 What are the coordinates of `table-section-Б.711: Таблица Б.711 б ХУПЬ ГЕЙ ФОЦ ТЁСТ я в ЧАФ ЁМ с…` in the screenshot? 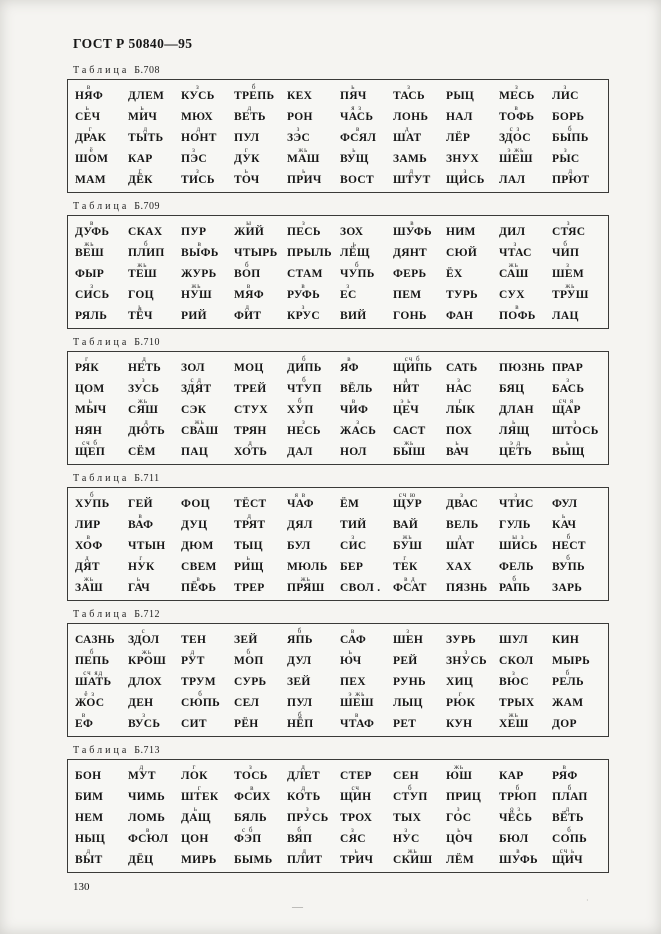 It's located at (338, 537).